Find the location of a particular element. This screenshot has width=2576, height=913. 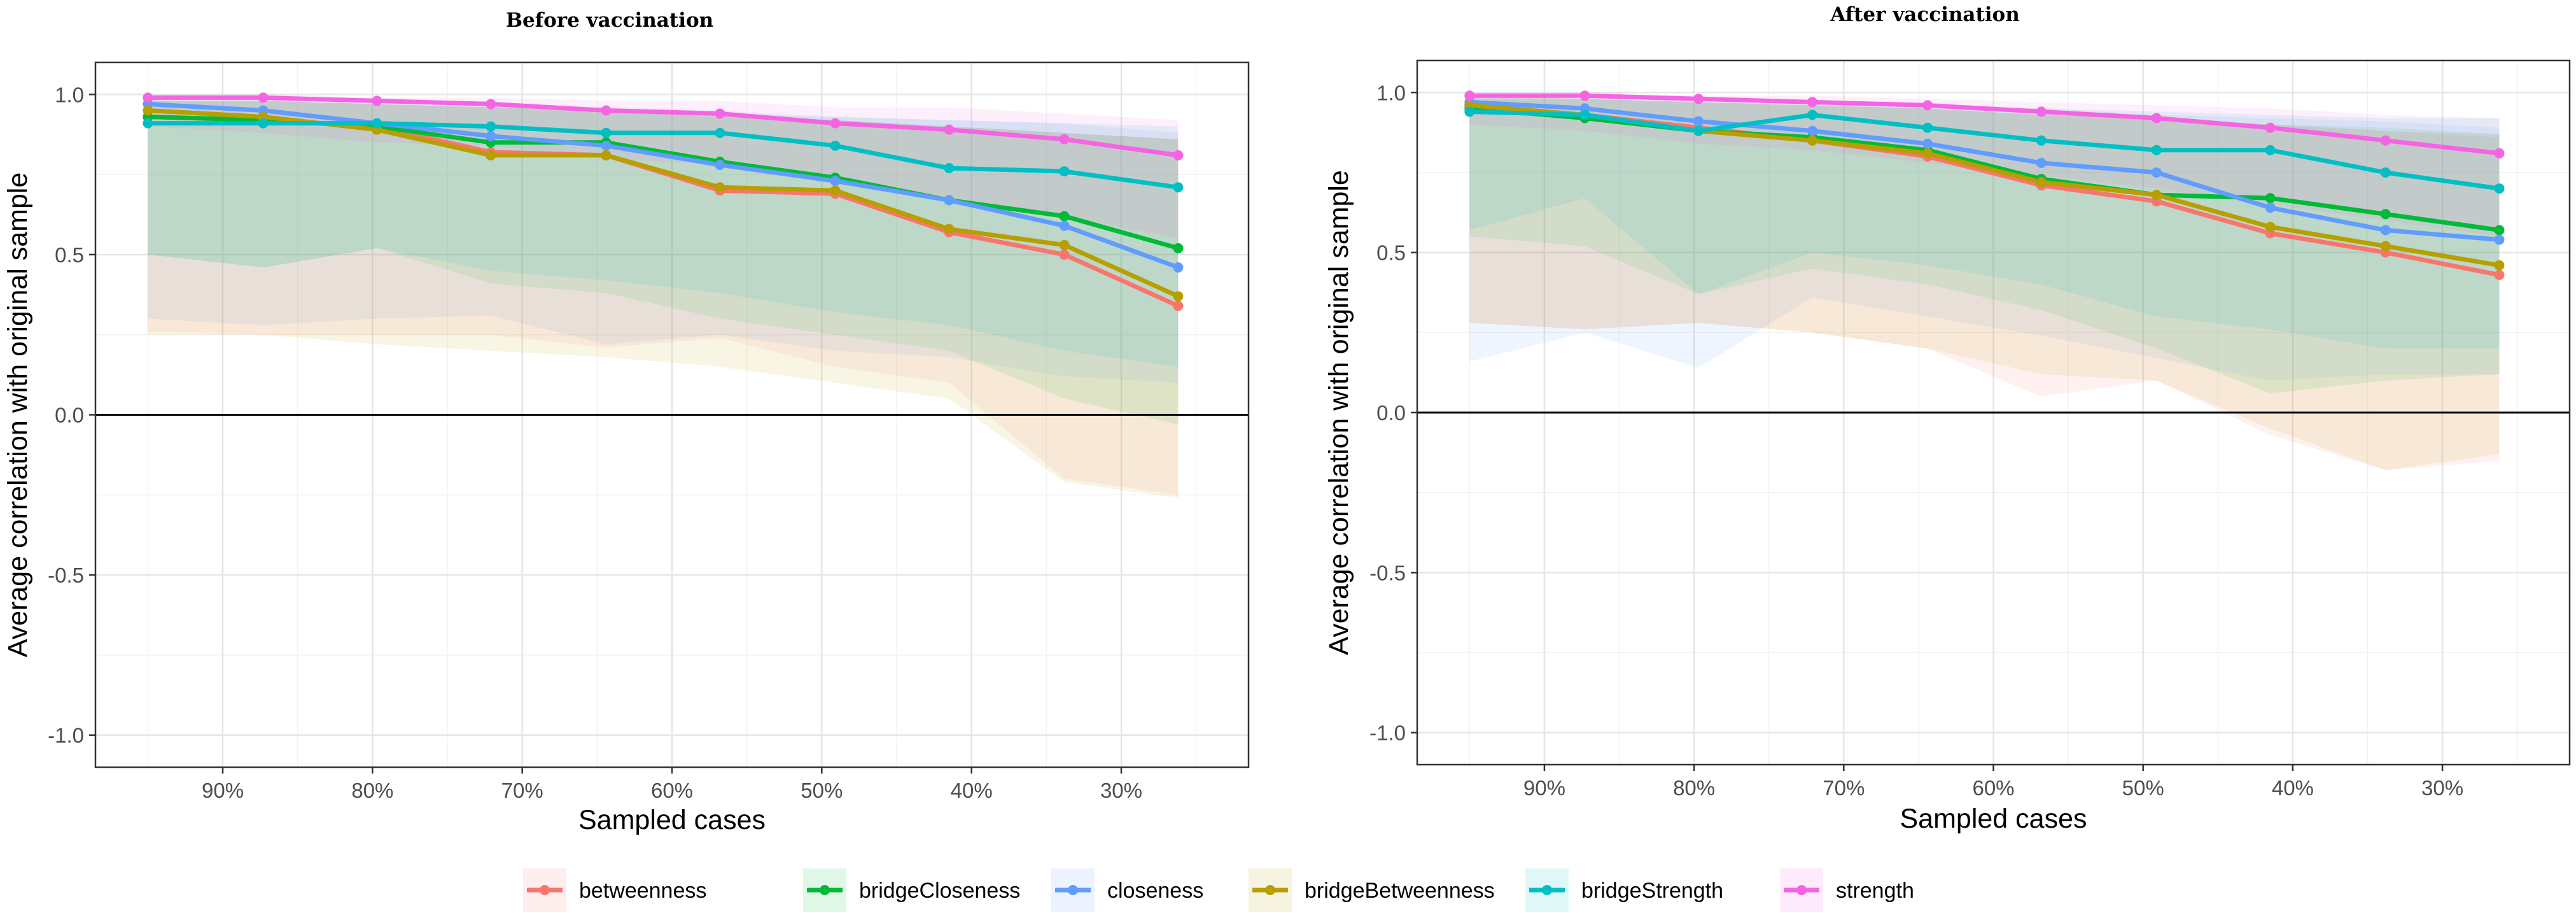

legend-label: bridgeStrength is located at coordinates (1652, 891).